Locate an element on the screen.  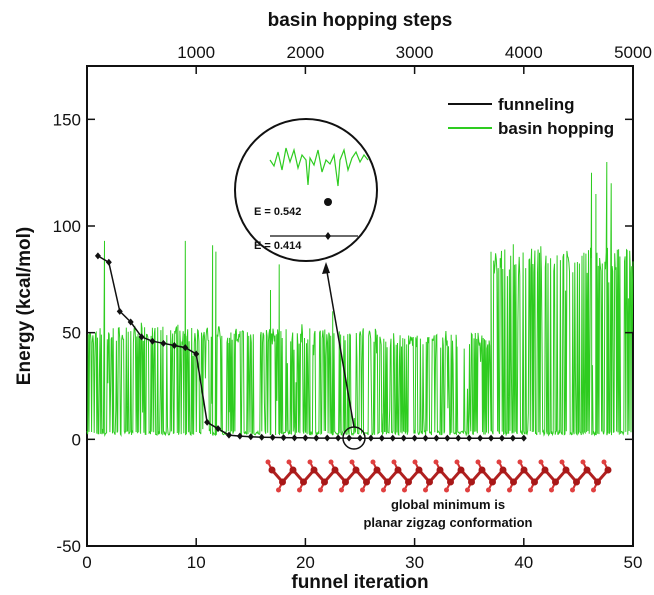
inset-circle is located at coordinates (306, 190).